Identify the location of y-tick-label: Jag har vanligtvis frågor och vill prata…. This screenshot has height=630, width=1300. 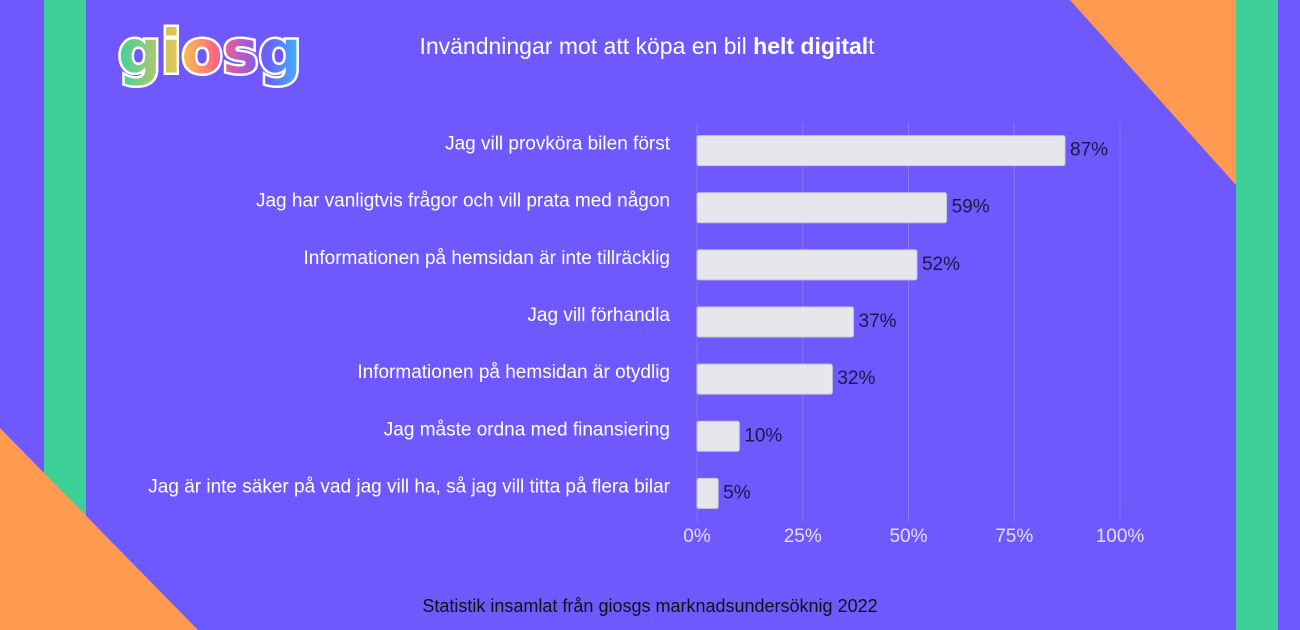
(463, 201).